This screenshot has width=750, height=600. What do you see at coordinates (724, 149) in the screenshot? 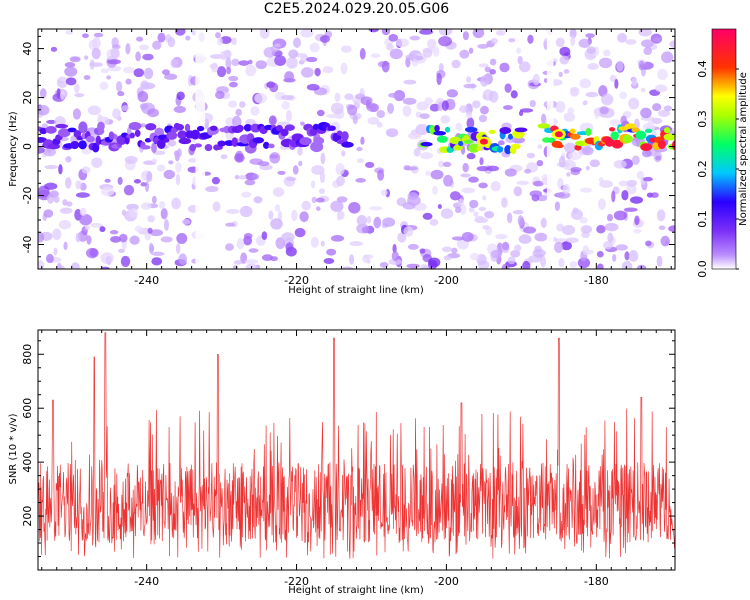
I see `colorbar` at bounding box center [724, 149].